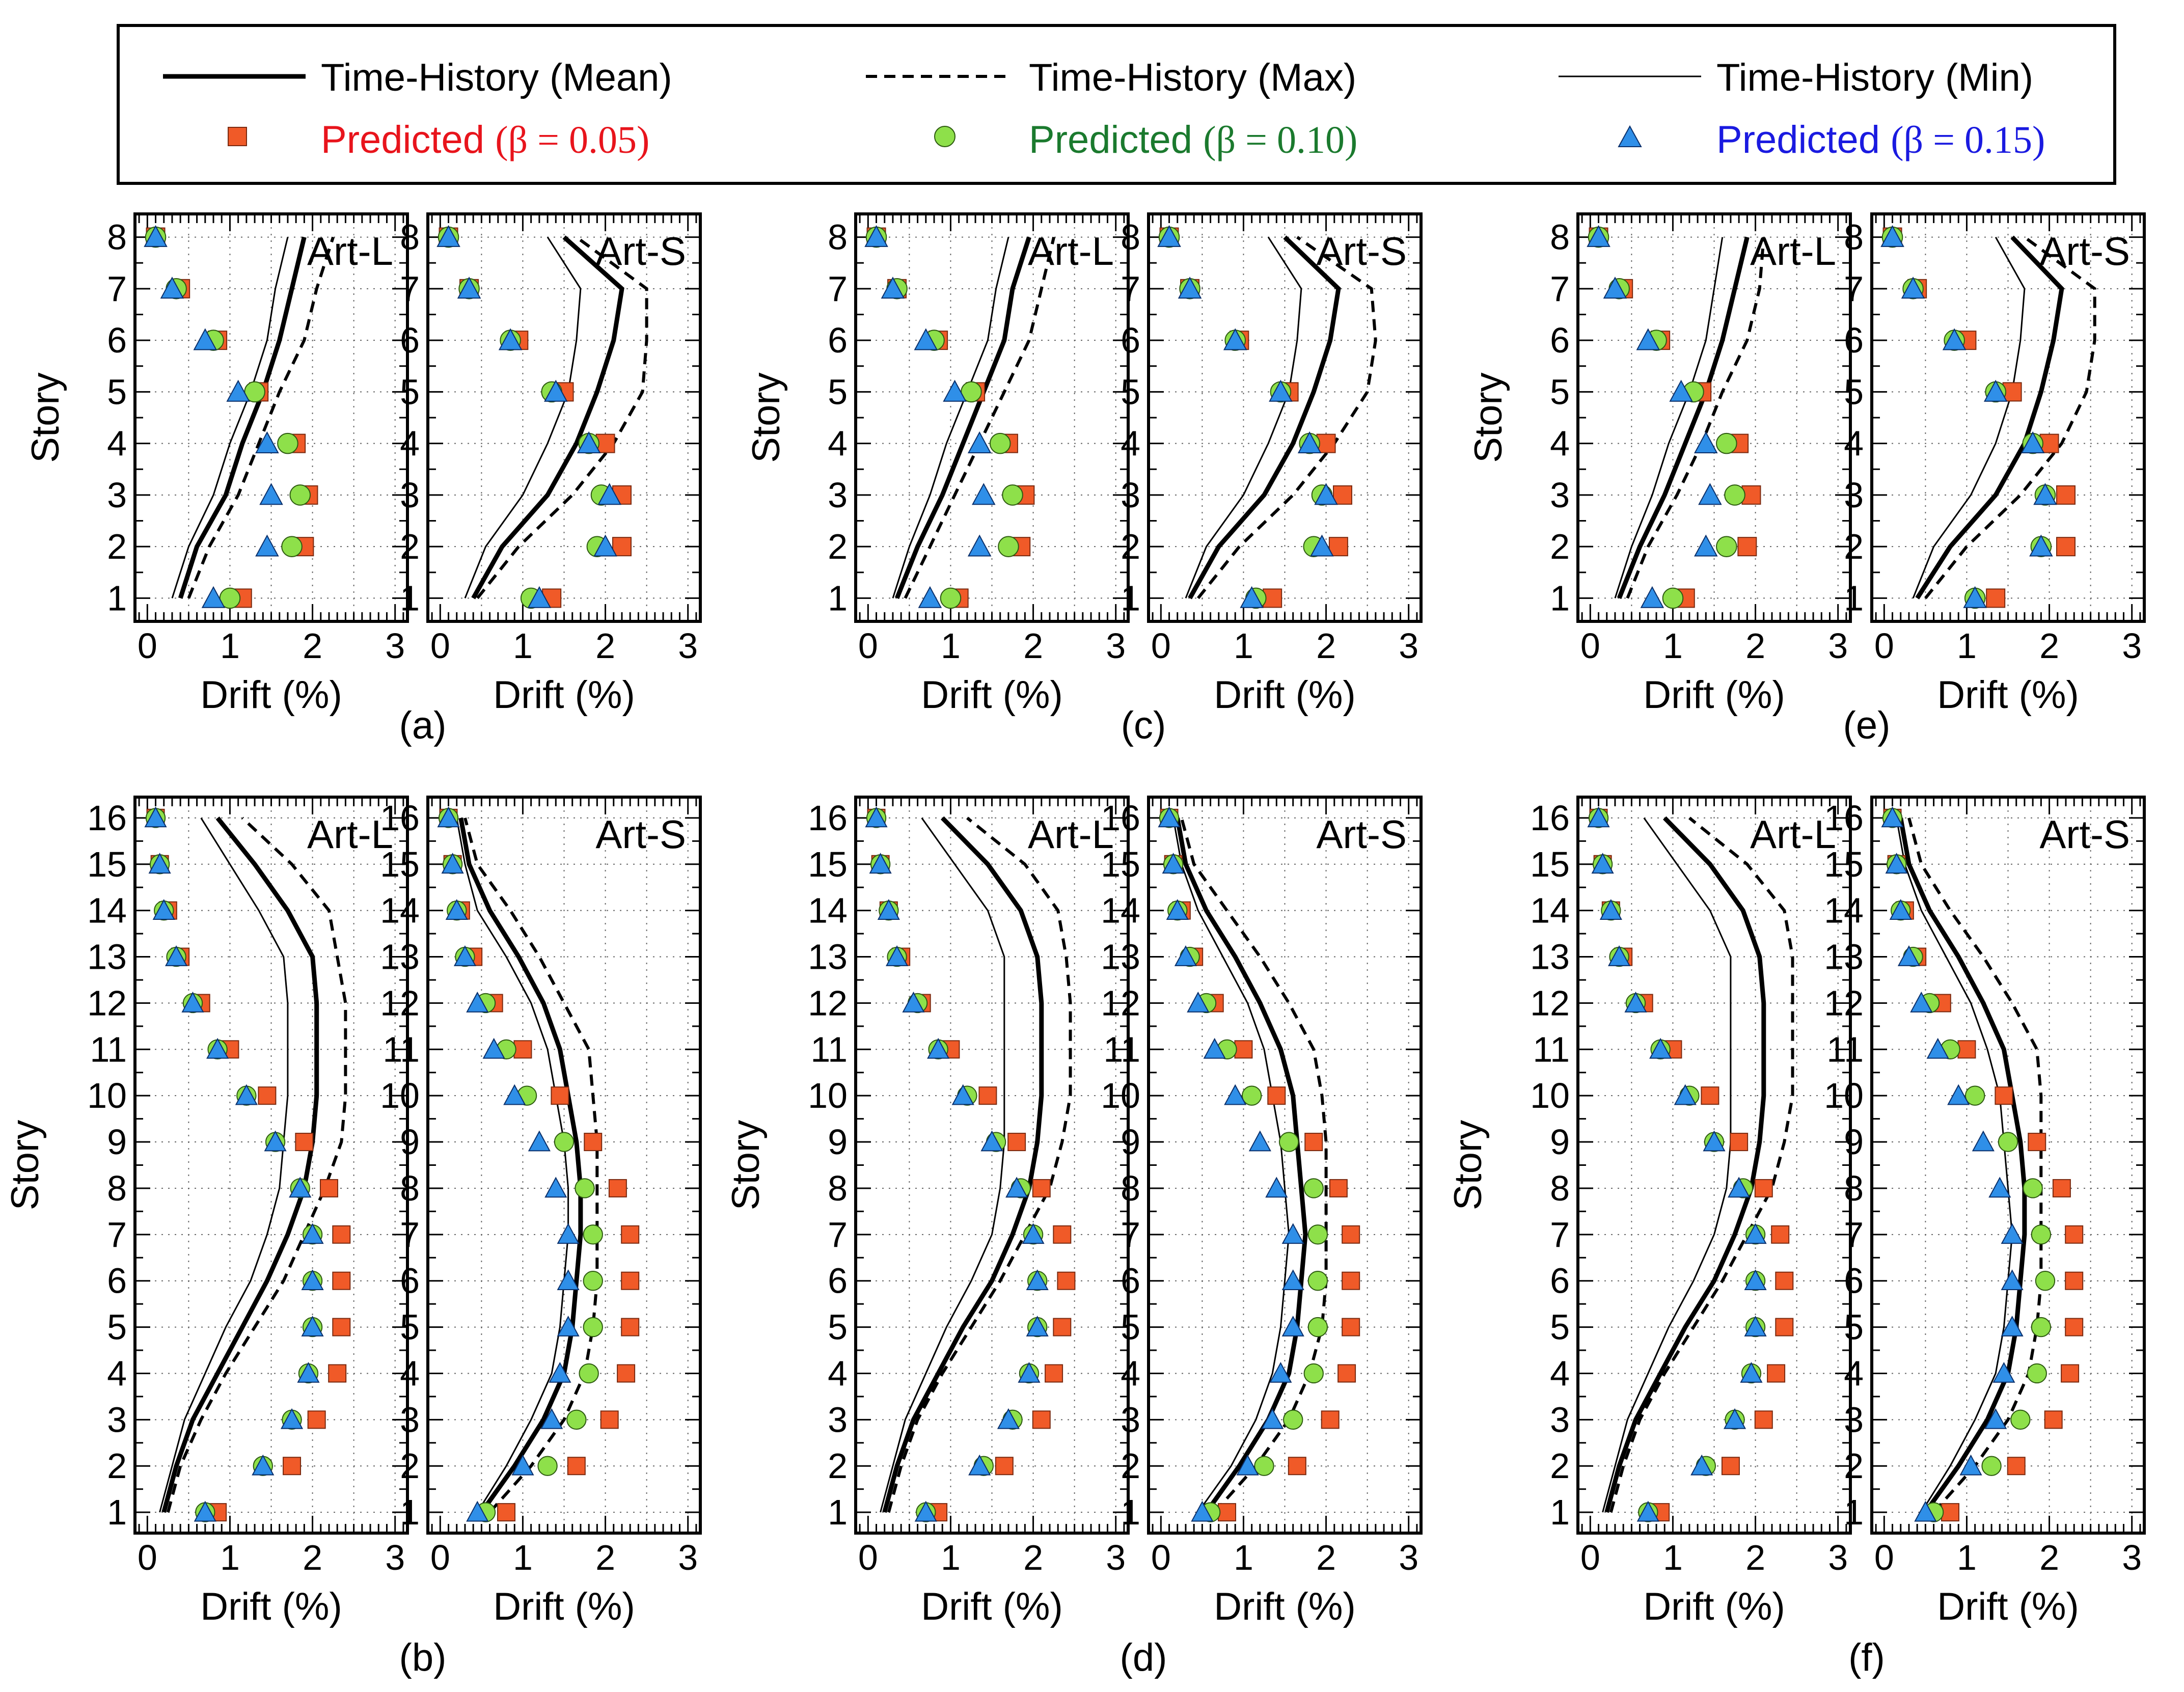  I want to click on legend-pred-015: Predicted (β = 0.15), so click(1880, 139).